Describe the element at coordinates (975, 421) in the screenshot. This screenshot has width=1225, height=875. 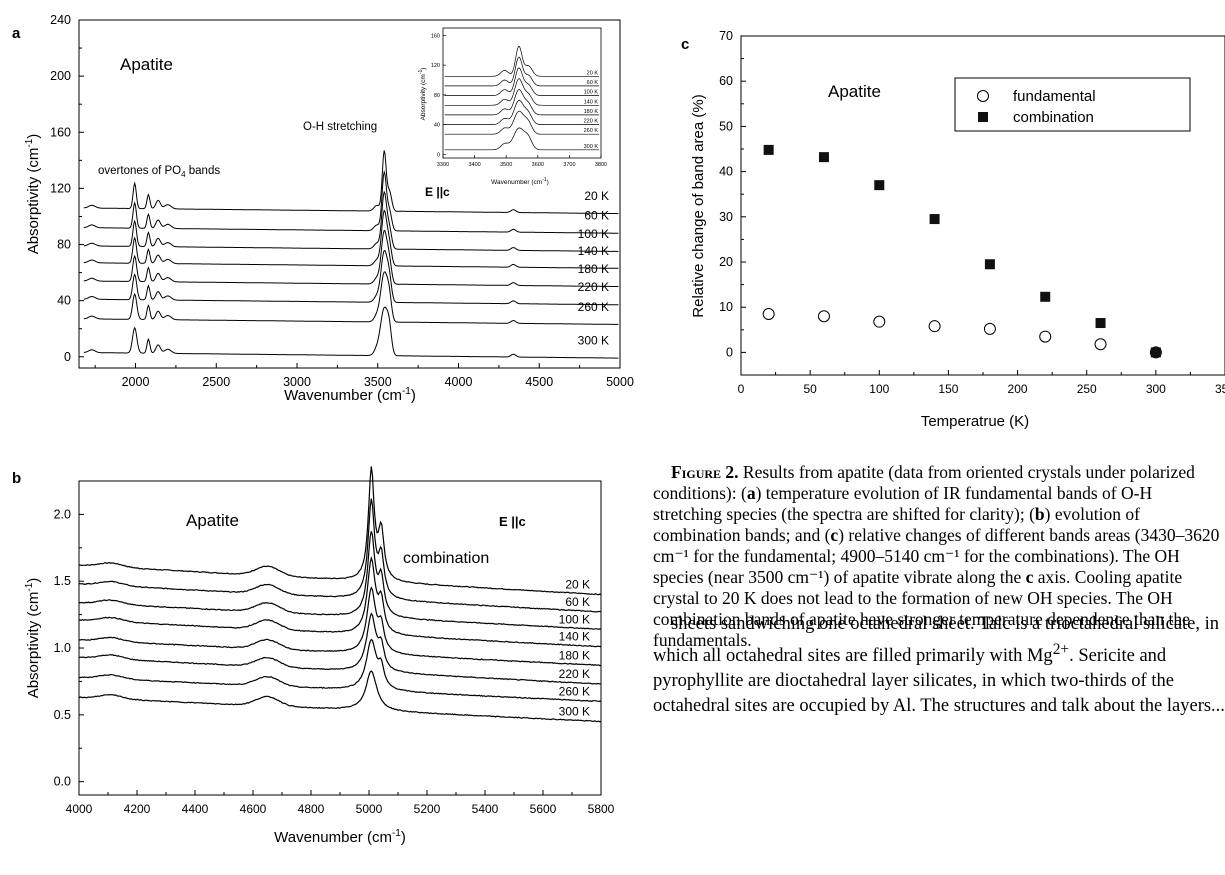
I see `panel-c-xlabel: Temperatrue (K)` at that location.